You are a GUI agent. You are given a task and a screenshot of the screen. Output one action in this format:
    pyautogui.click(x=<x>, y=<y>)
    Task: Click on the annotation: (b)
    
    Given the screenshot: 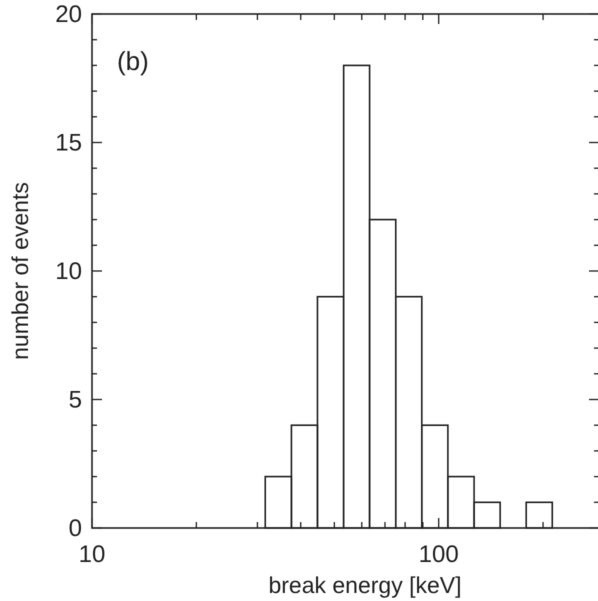 What is the action you would take?
    pyautogui.click(x=133, y=61)
    